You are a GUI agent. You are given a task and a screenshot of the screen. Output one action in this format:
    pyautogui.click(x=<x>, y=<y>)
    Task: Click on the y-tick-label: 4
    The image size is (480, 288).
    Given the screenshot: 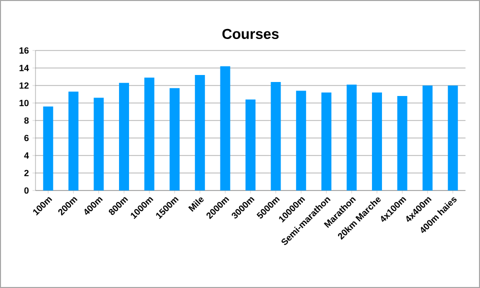 What is the action you would take?
    pyautogui.click(x=26, y=155)
    